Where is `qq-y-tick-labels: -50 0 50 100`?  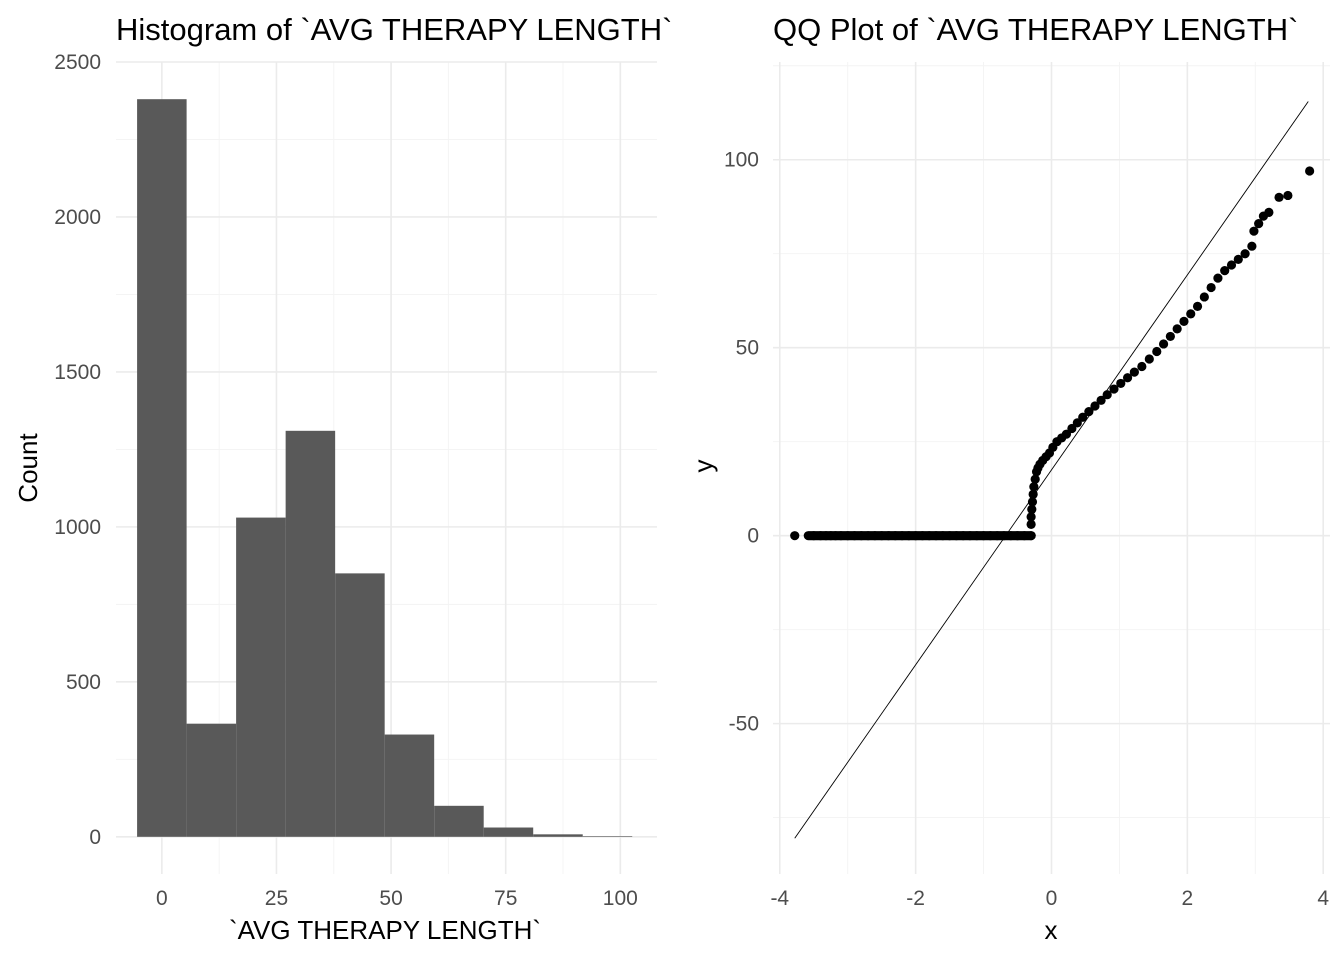 qq-y-tick-labels: -50 0 50 100 is located at coordinates (741, 442).